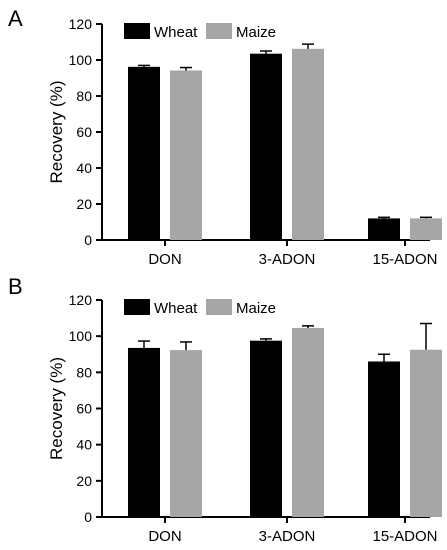 This screenshot has width=447, height=550. I want to click on panel-letter: B, so click(15, 286).